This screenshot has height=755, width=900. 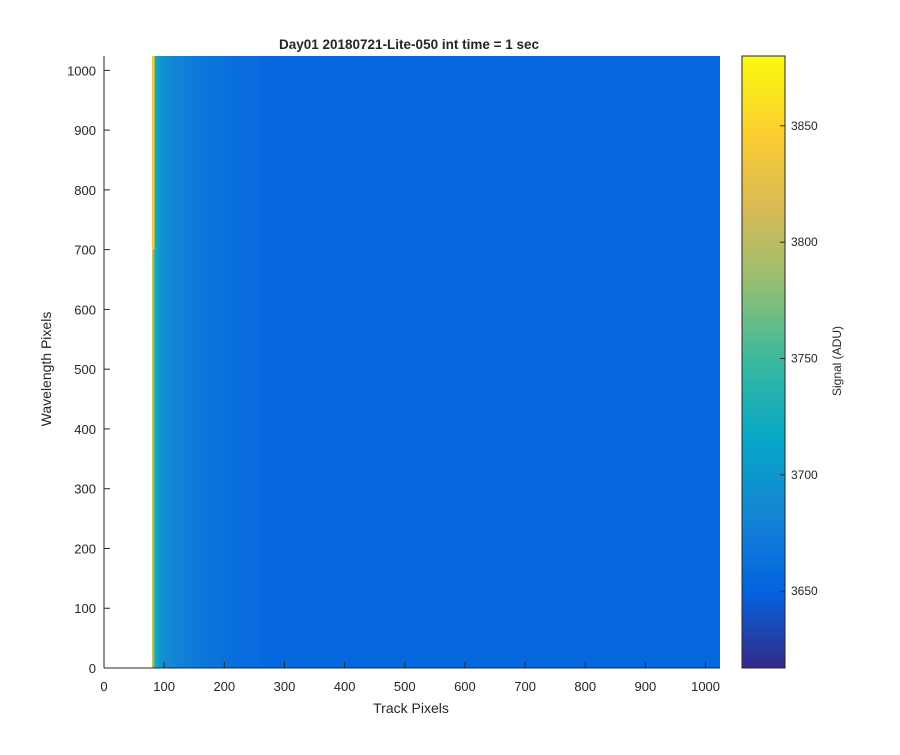 I want to click on x-tick-label: 700, so click(x=525, y=686).